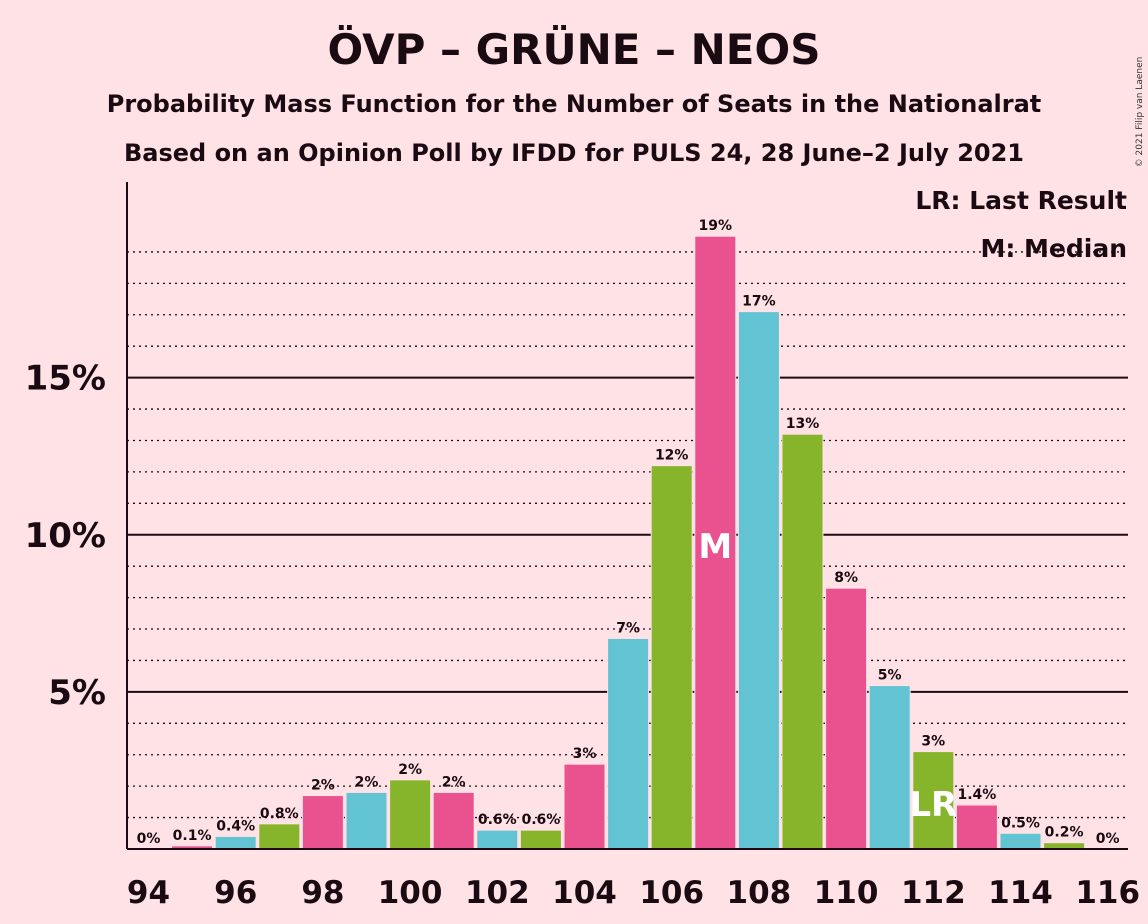 The height and width of the screenshot is (924, 1148). I want to click on legend-last-result: LR: Last Result, so click(1021, 200).